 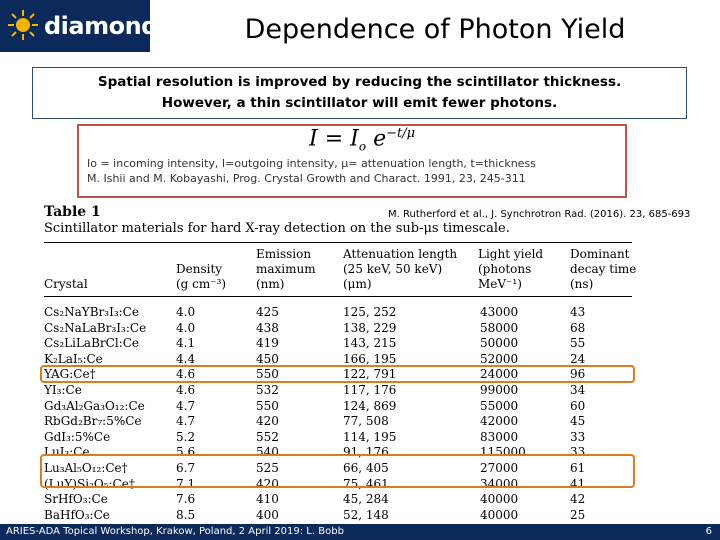 What do you see at coordinates (511, 269) in the screenshot?
I see `header-light-yield: Light yield (photons MeV⁻¹)` at bounding box center [511, 269].